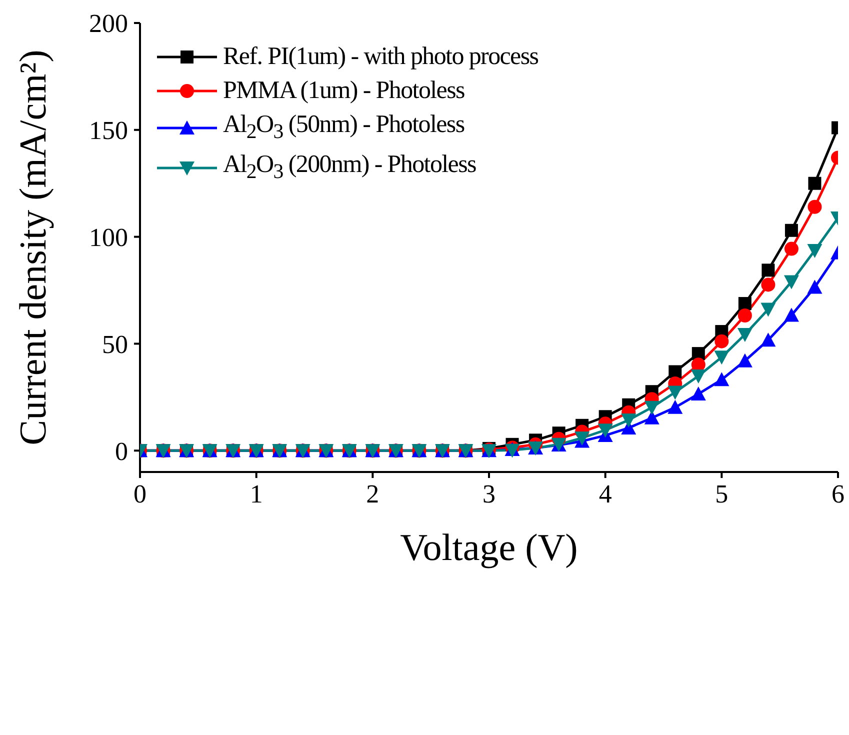  Describe the element at coordinates (380, 57) in the screenshot. I see `legend-label: Ref. PI(1um) - with photo process` at that location.